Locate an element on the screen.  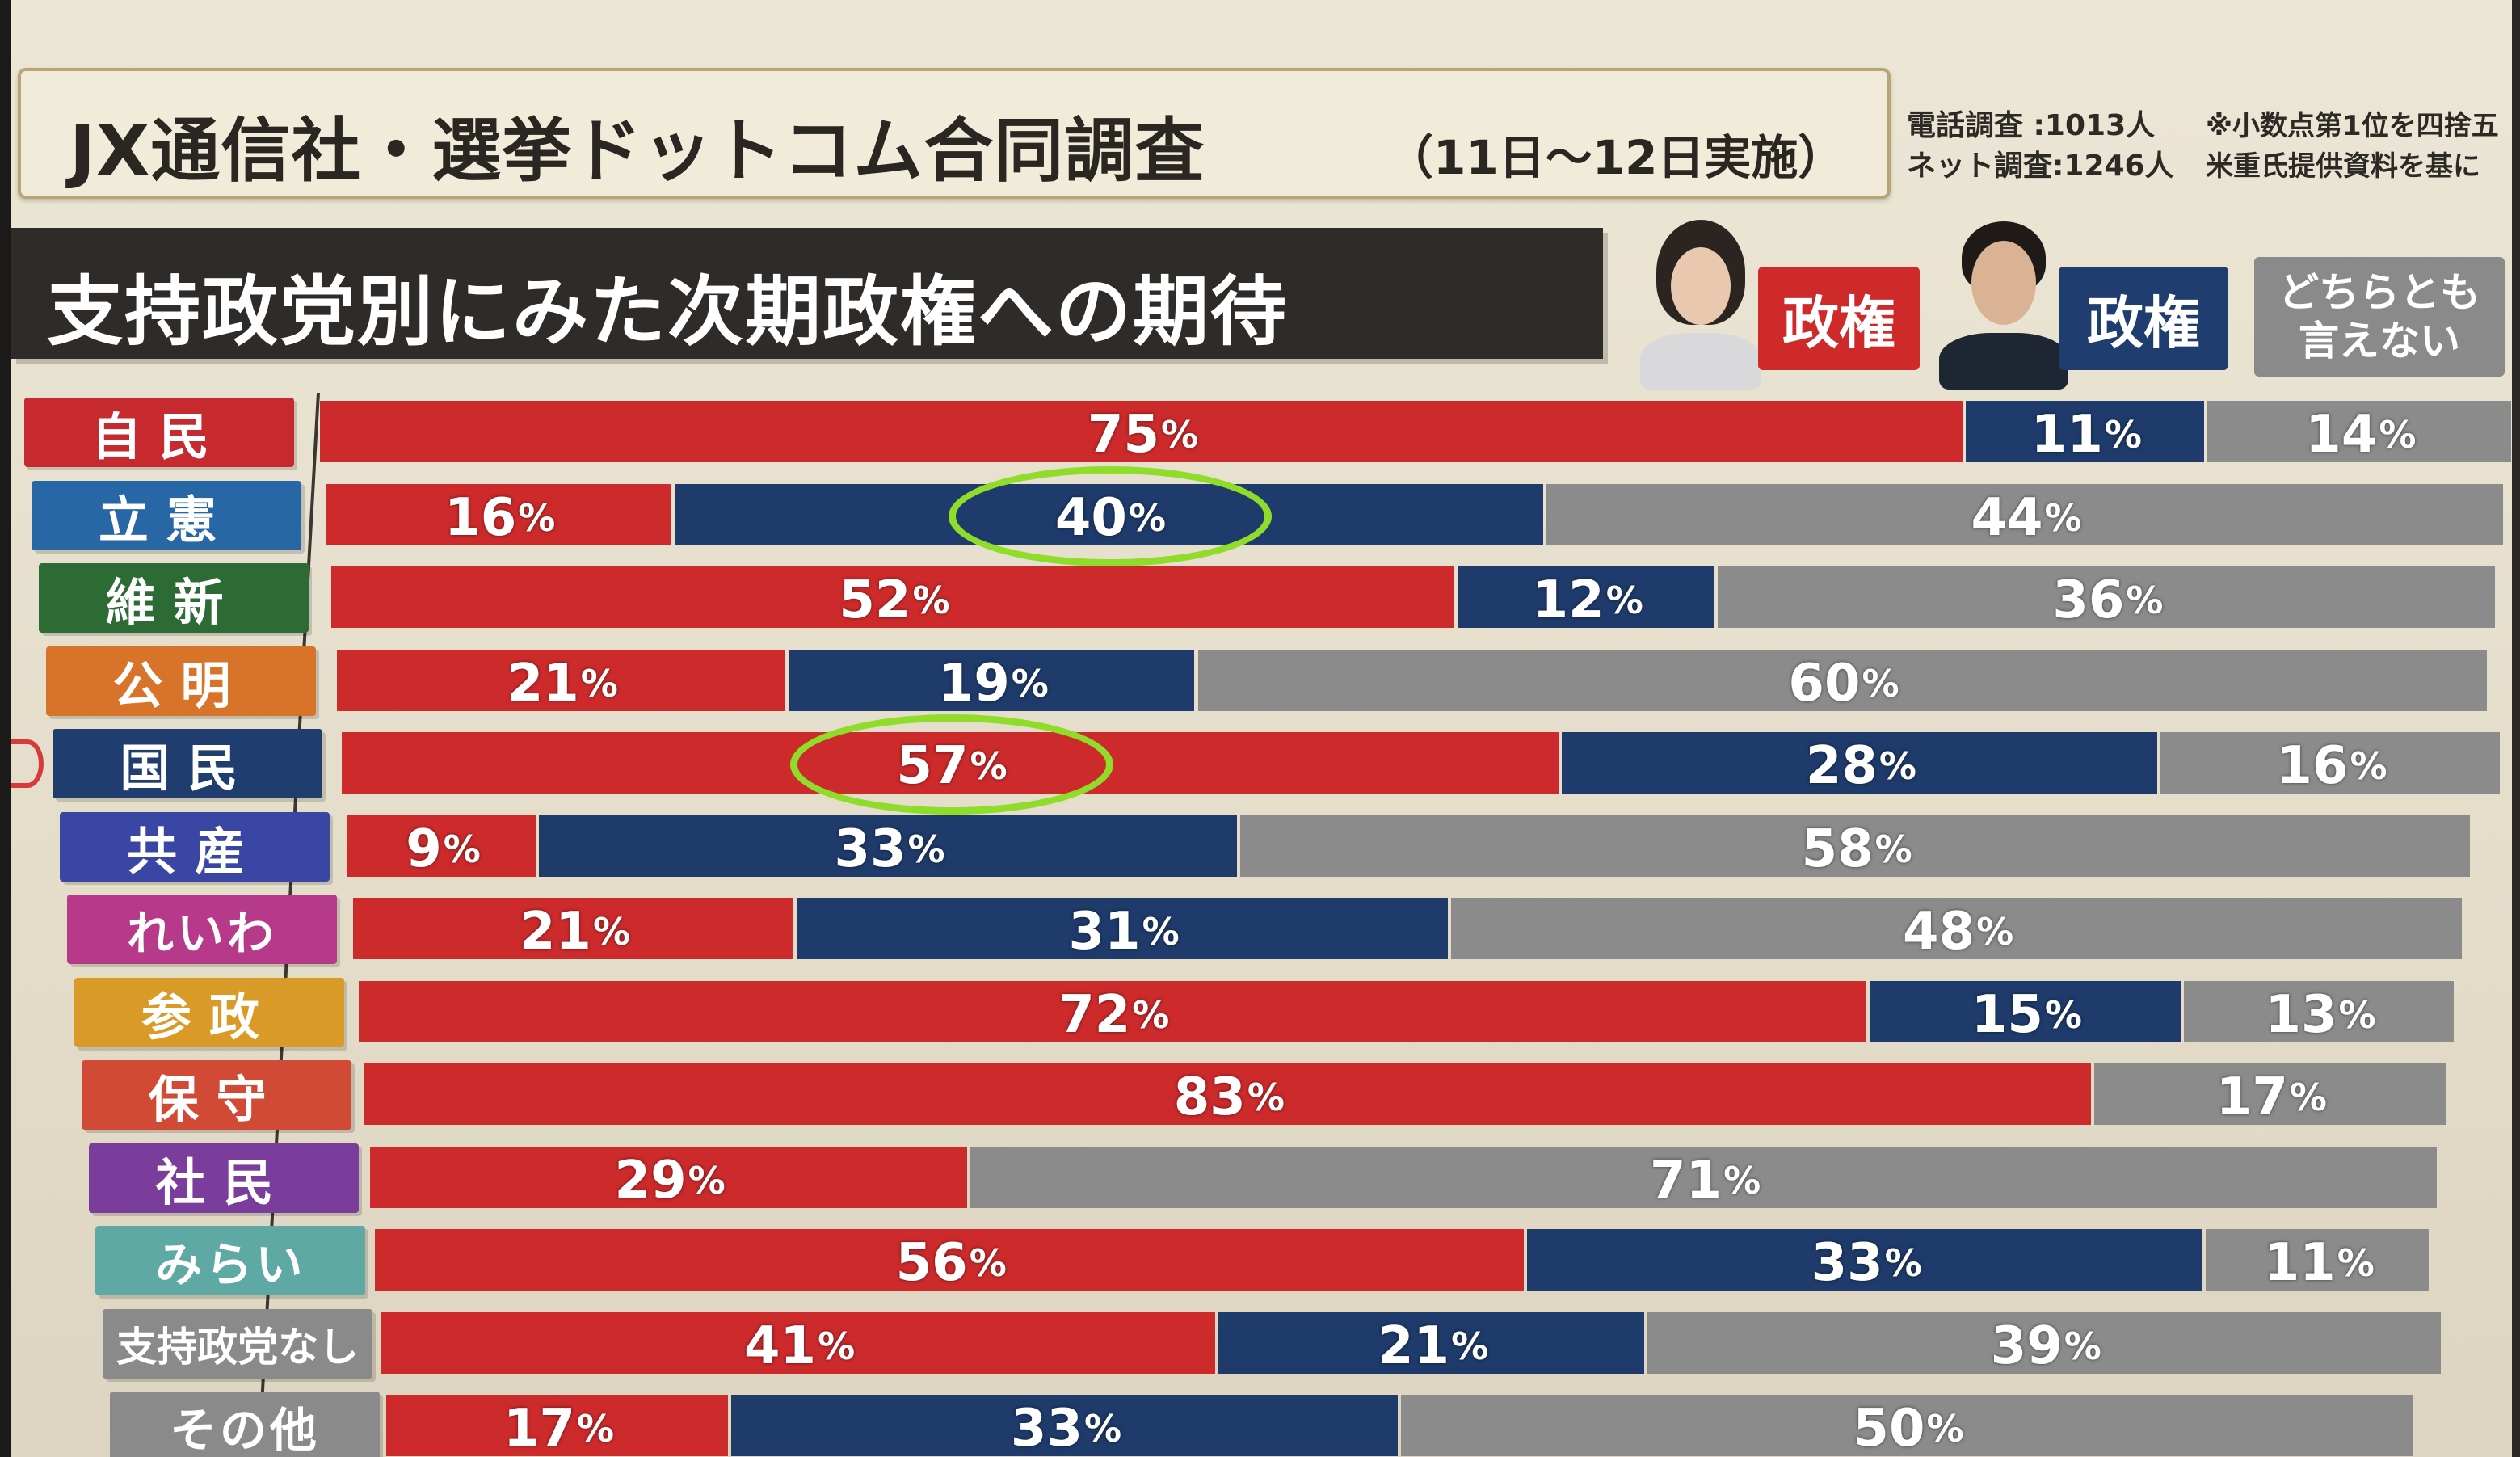
category-label-9: 社民 is located at coordinates (223, 1178).